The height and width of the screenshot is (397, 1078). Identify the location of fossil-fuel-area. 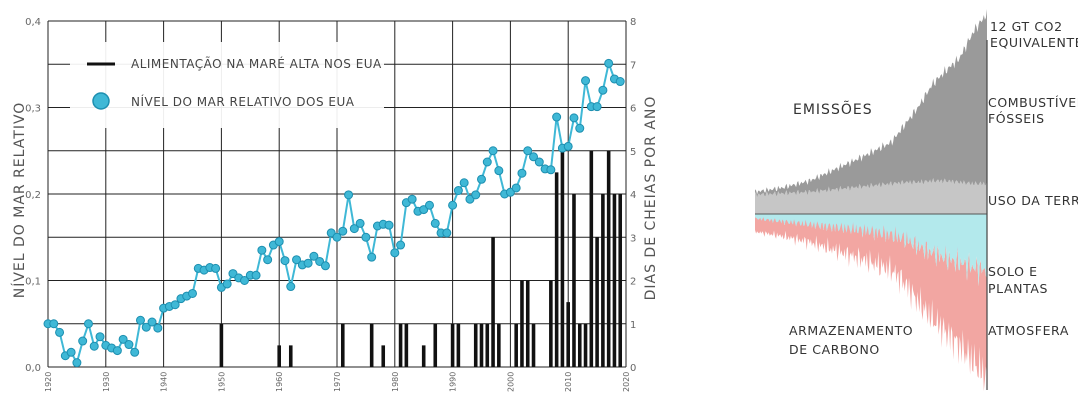
(871, 103).